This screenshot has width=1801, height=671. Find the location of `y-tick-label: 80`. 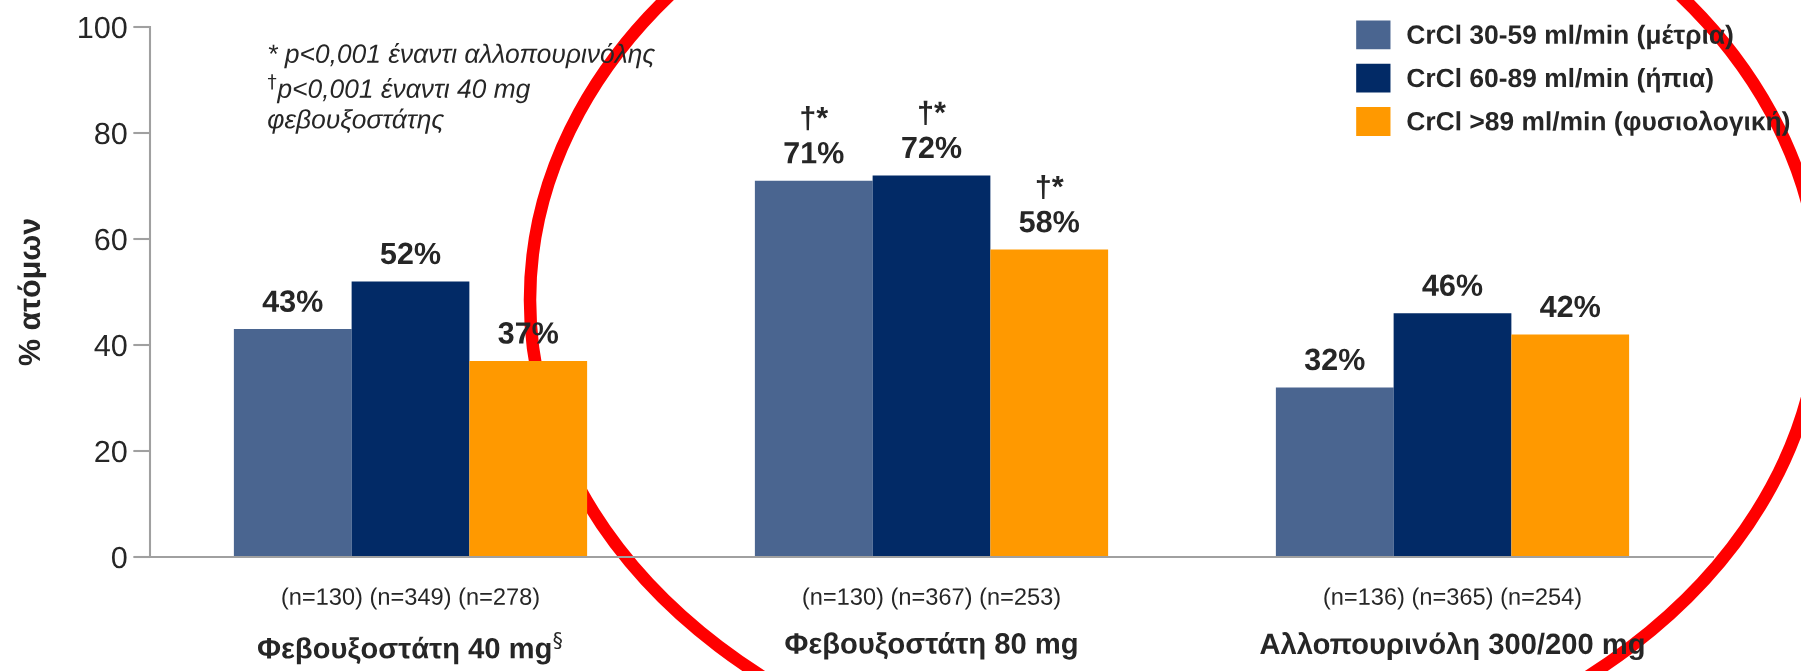

y-tick-label: 80 is located at coordinates (111, 133).